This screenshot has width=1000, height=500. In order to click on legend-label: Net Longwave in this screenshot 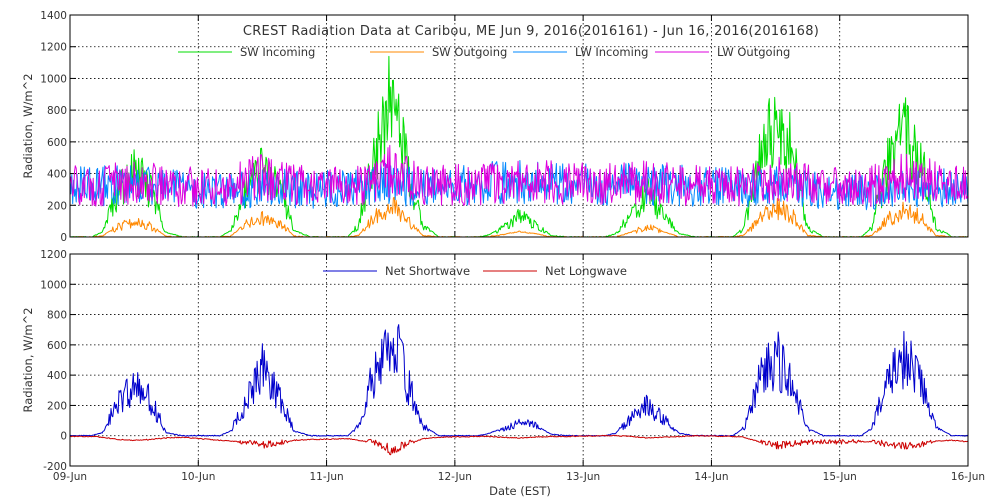, I will do `click(586, 271)`.